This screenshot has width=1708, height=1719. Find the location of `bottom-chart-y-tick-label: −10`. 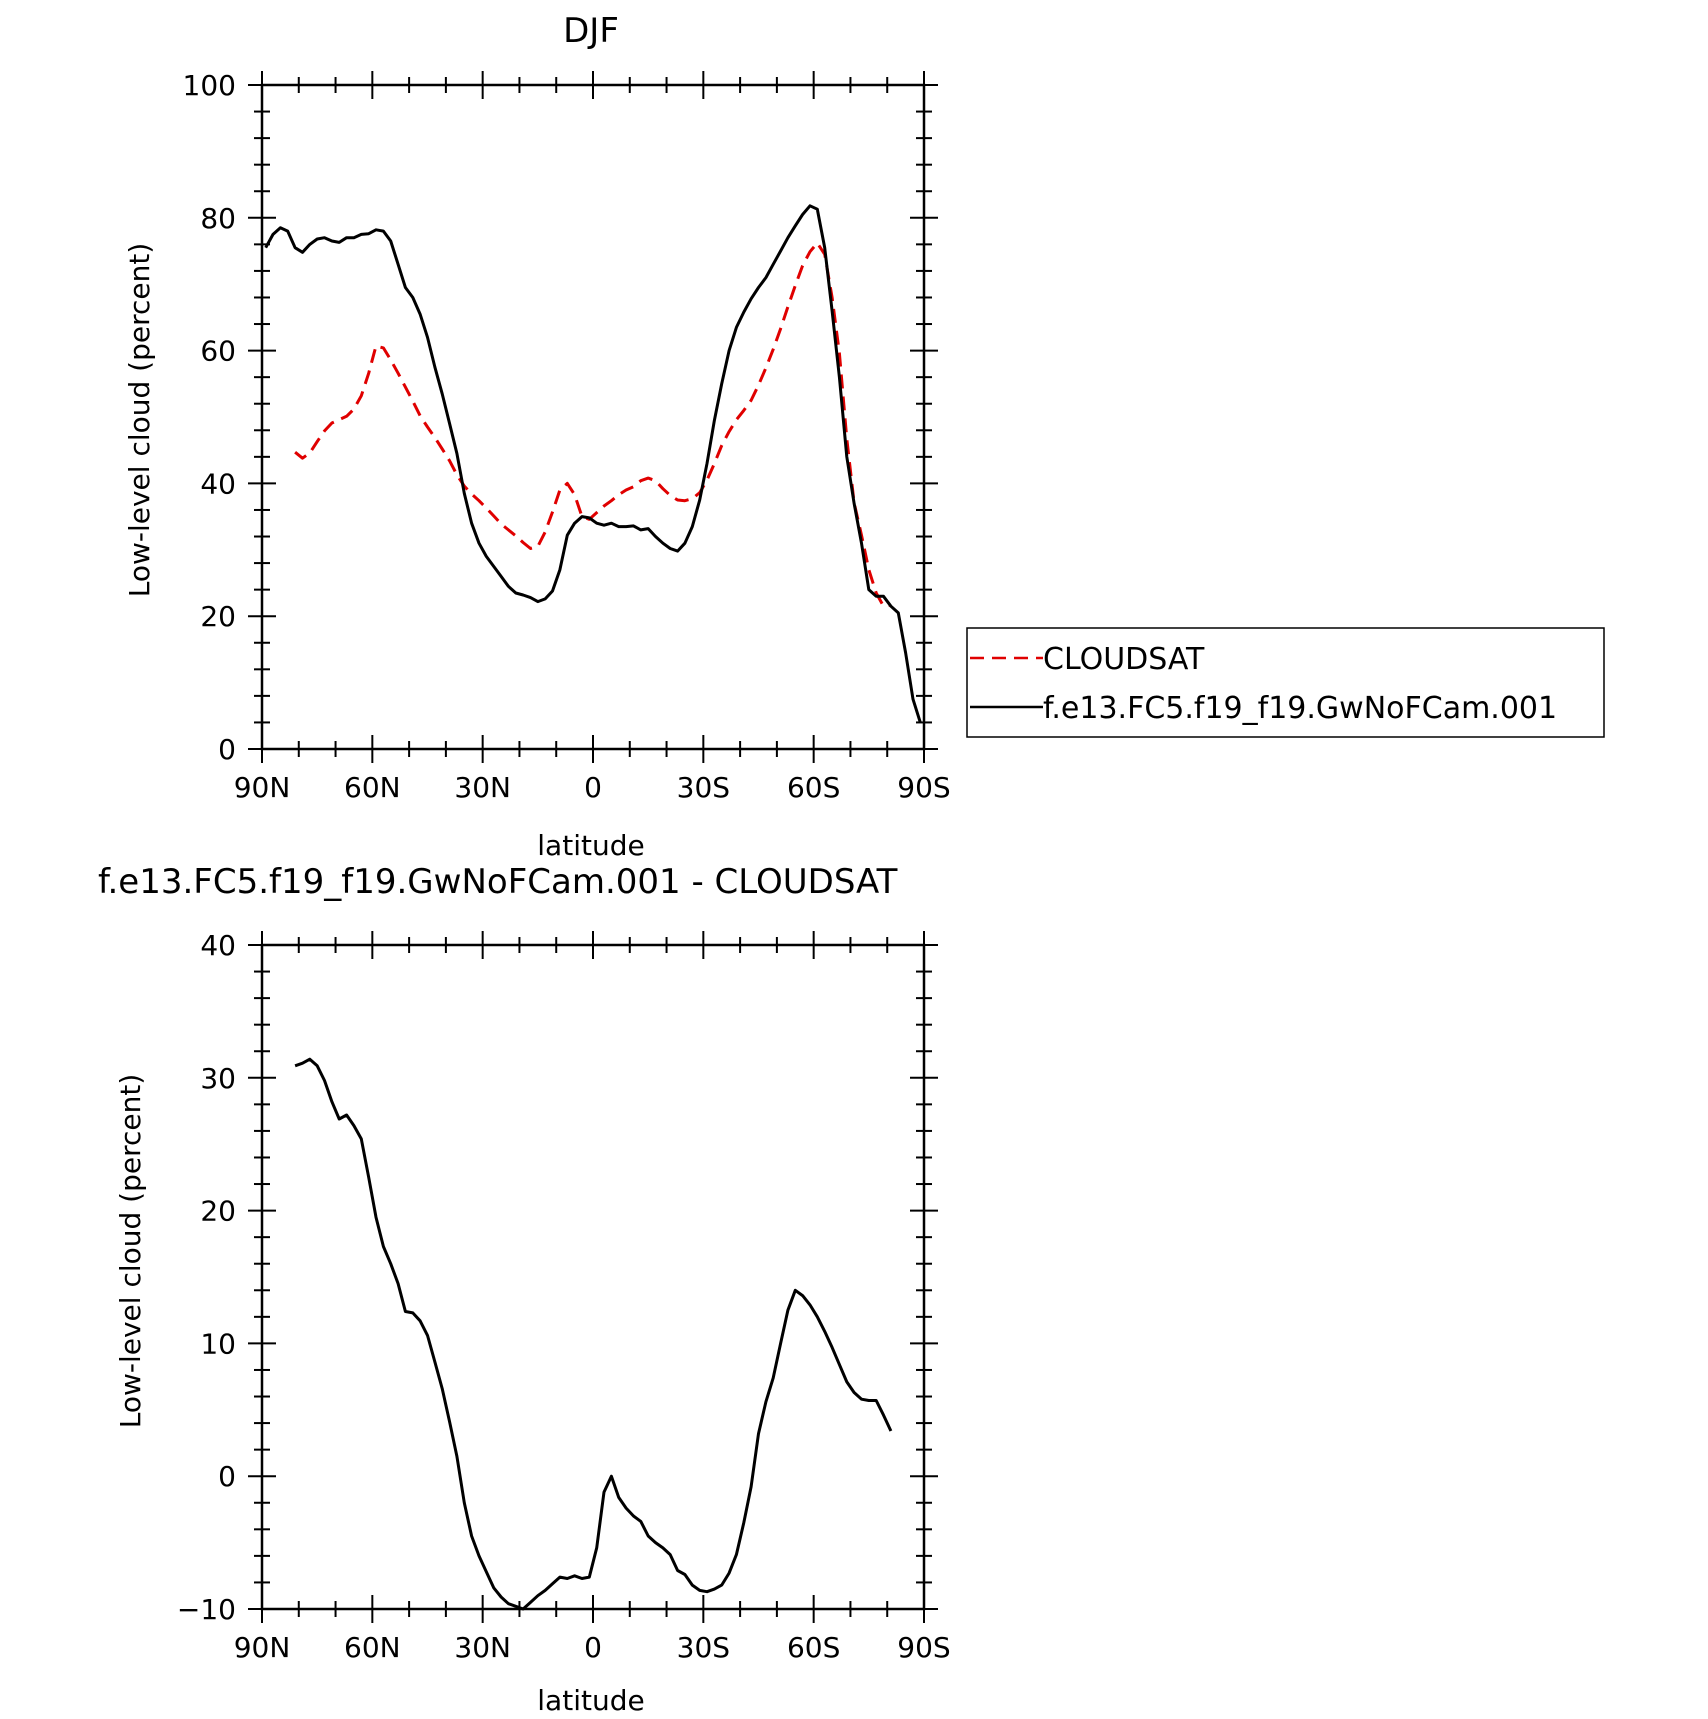

bottom-chart-y-tick-label: −10 is located at coordinates (206, 1609).